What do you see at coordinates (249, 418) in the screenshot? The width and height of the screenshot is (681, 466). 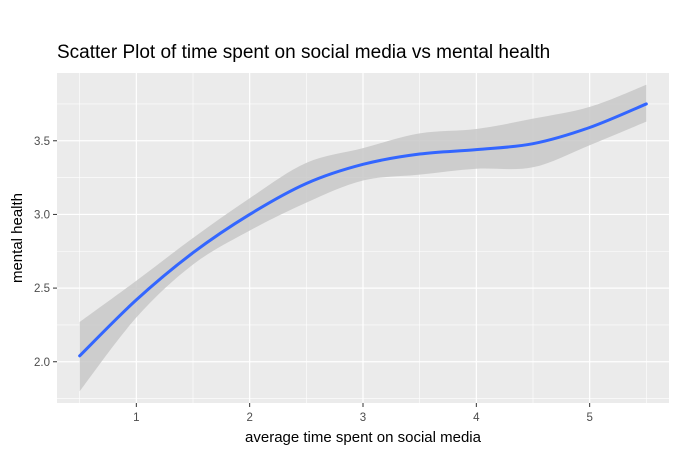 I see `x-tick-label: 2` at bounding box center [249, 418].